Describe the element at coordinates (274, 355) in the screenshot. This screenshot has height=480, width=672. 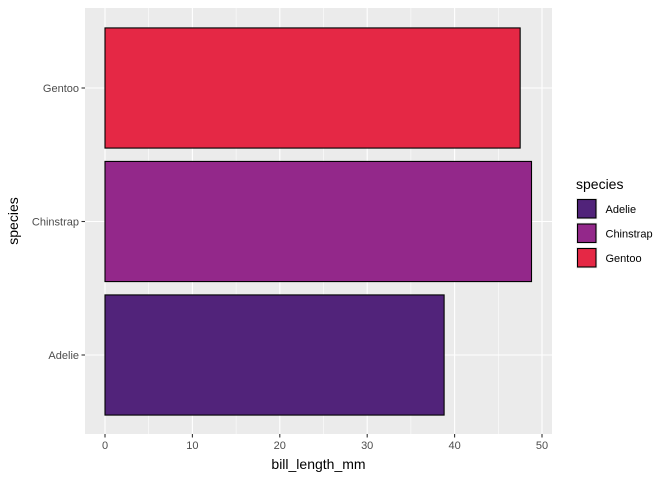
I see `bar-adelie` at that location.